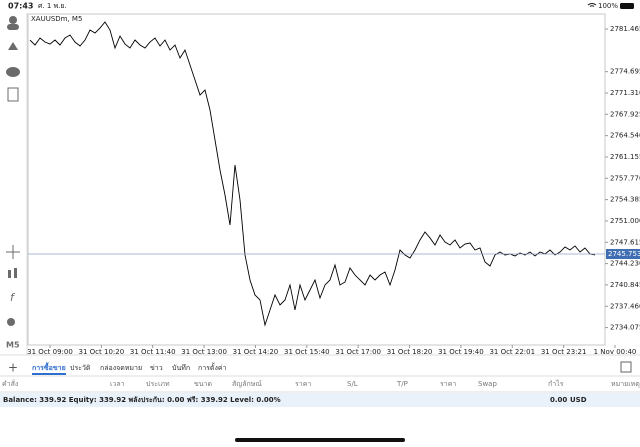  What do you see at coordinates (13, 183) in the screenshot?
I see `left-toolbar: f M5` at bounding box center [13, 183].